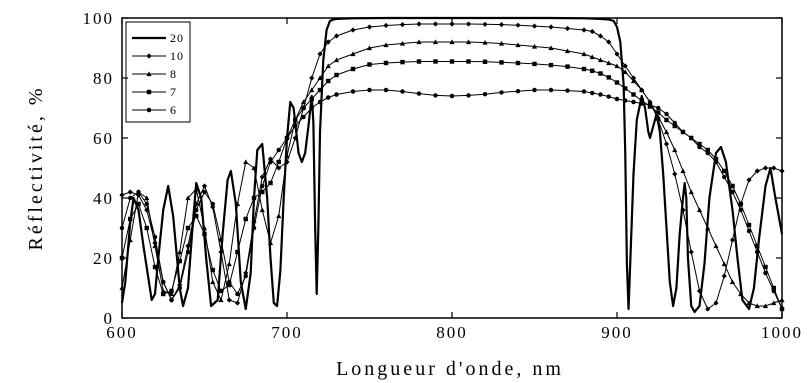 The height and width of the screenshot is (383, 807). What do you see at coordinates (103, 198) in the screenshot?
I see `y-tick-label: 40` at bounding box center [103, 198].